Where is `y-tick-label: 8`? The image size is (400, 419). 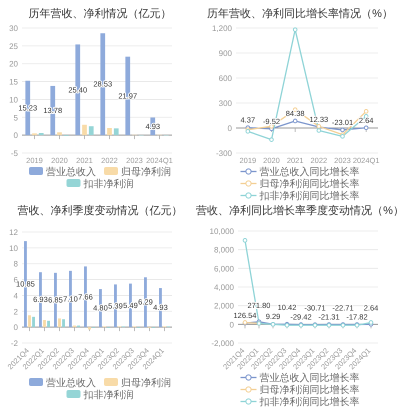
y-tick-label: 8 is located at coordinates (16, 264).